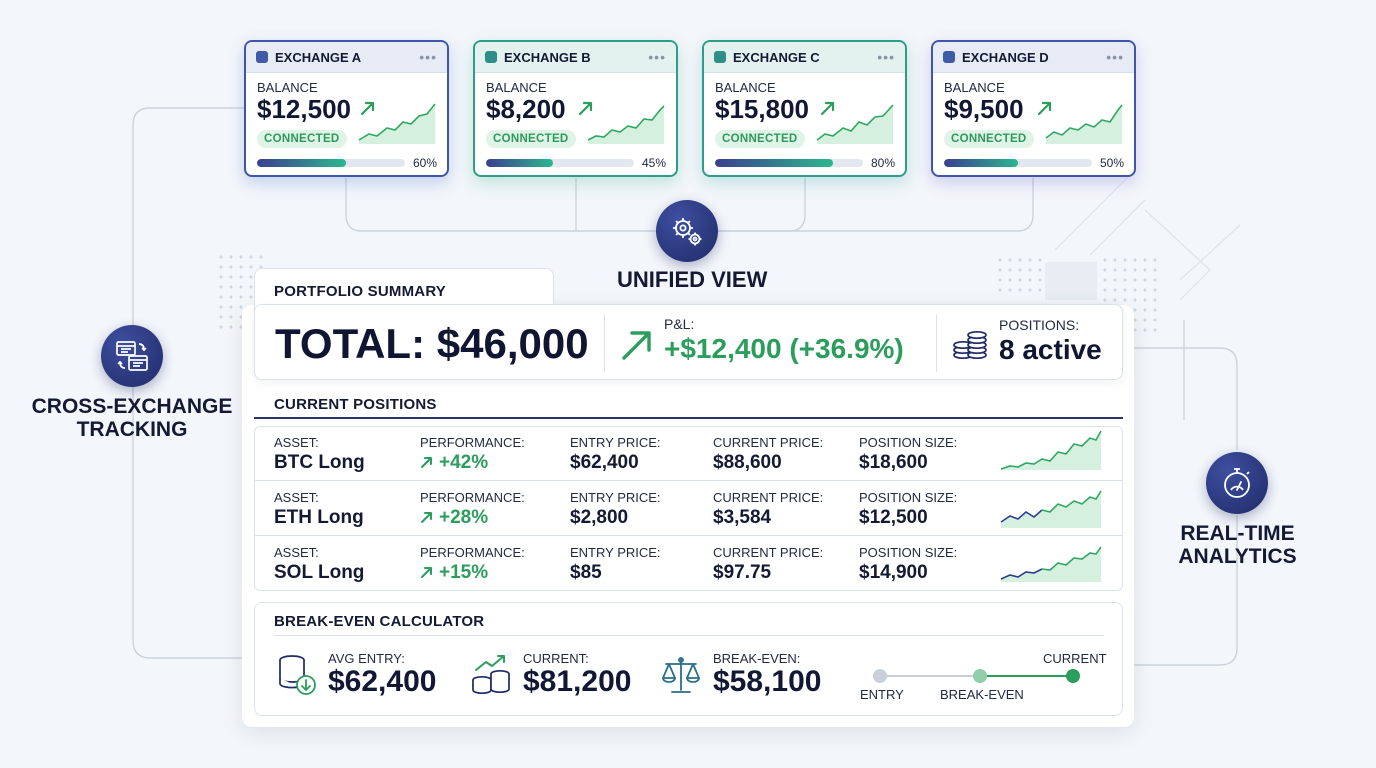  What do you see at coordinates (1237, 533) in the screenshot?
I see `realtime-analytics-label-line1: REAL-TIME` at bounding box center [1237, 533].